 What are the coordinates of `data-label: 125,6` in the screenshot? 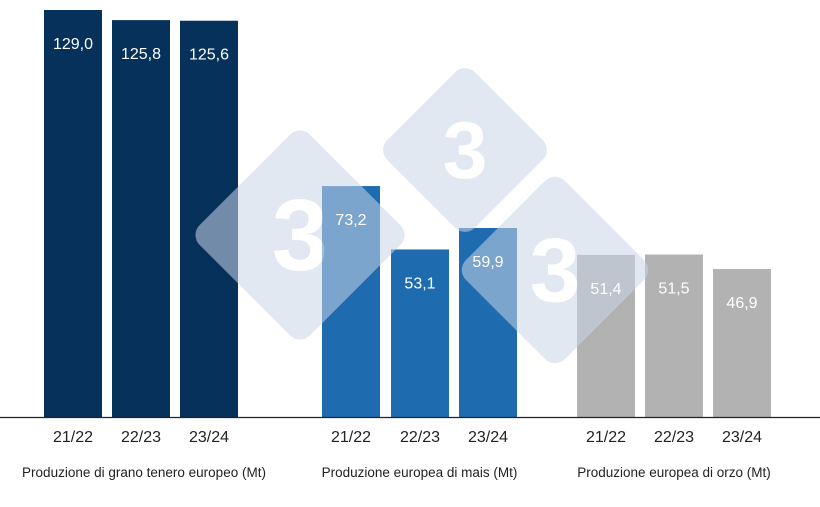 It's located at (209, 55).